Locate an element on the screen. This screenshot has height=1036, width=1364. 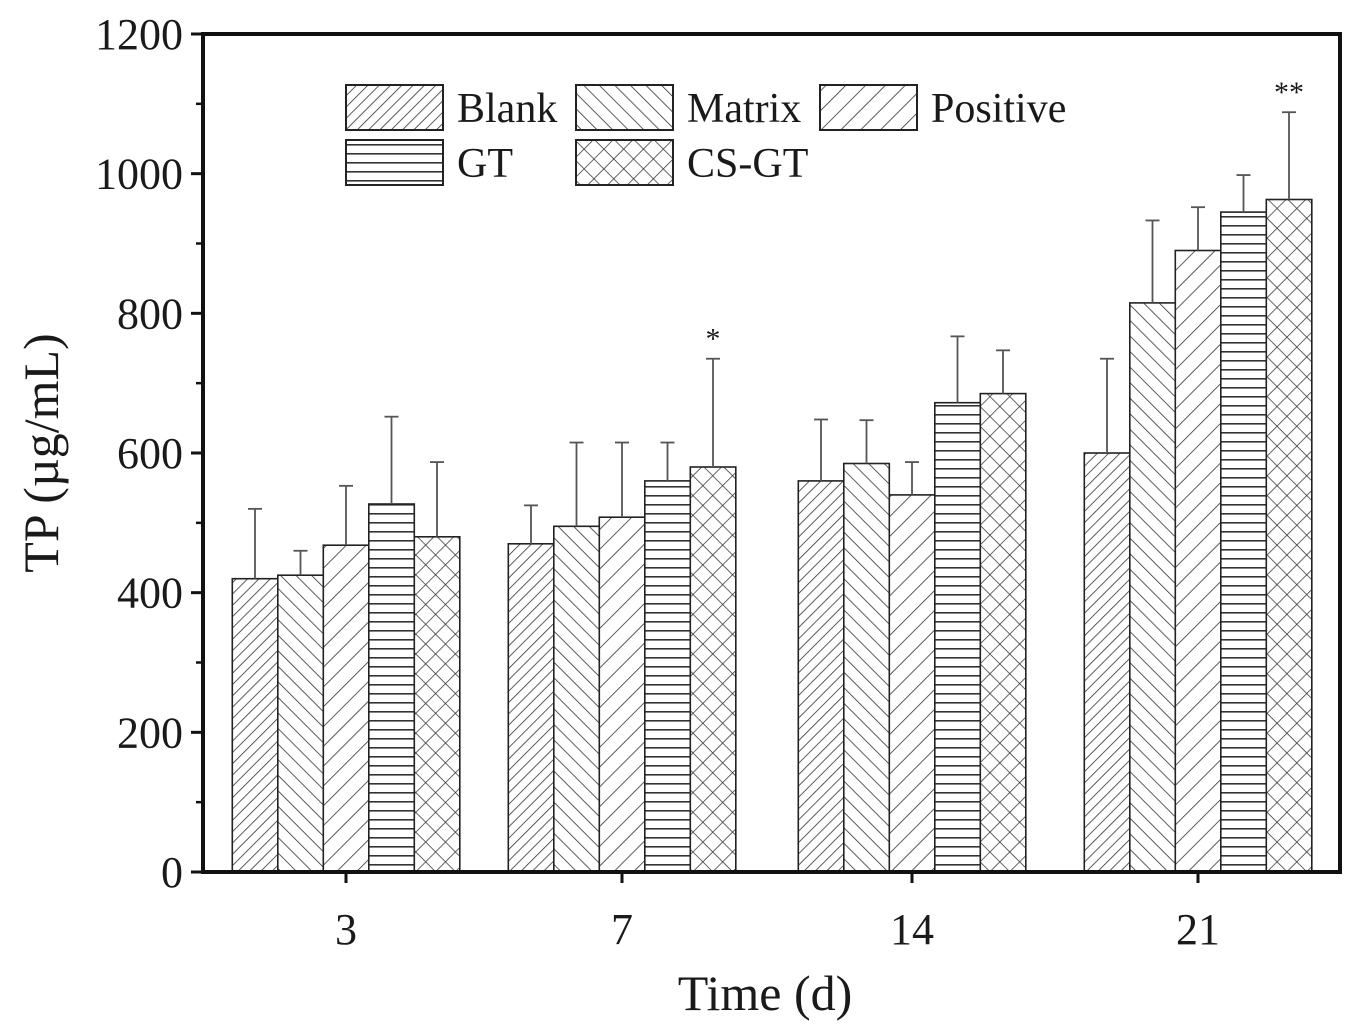
legend-swatch-cs-gt is located at coordinates (624, 162).